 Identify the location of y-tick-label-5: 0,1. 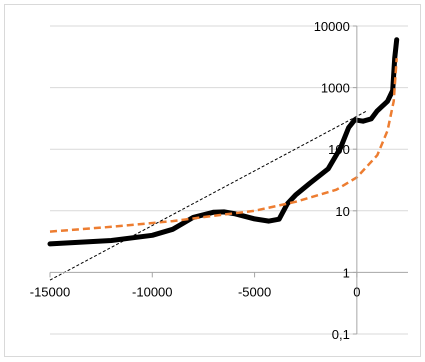
(341, 334).